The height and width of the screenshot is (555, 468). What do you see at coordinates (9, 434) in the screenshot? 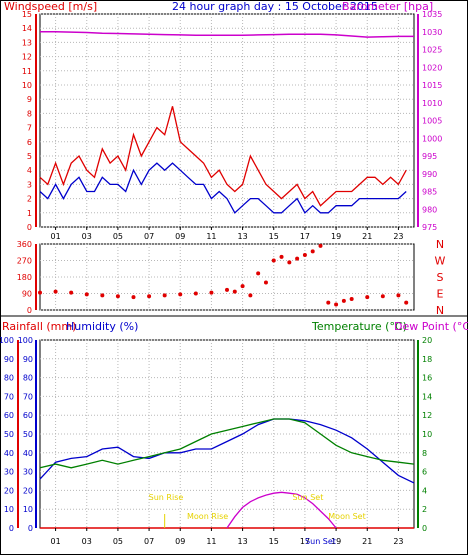
I see `rain-y-tick-label: 50` at bounding box center [9, 434].